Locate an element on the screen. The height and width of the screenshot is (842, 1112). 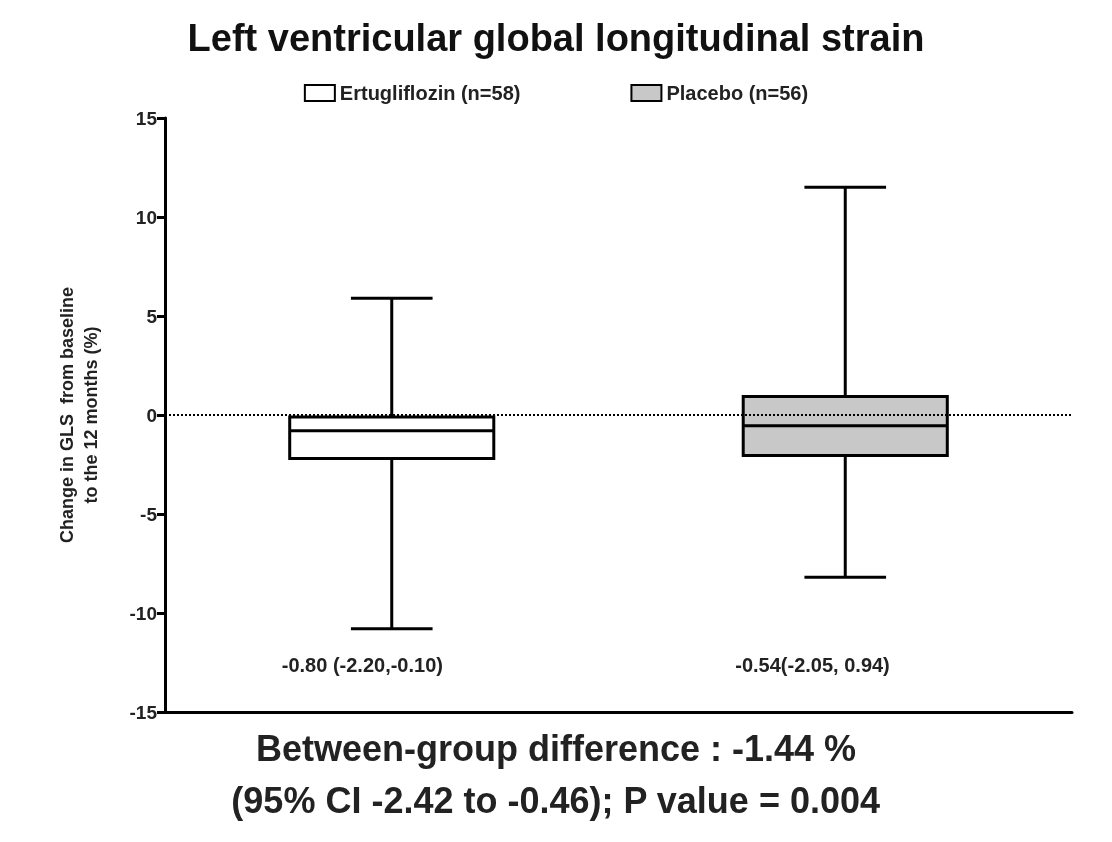
y-tick-label: 0 is located at coordinates (151, 415).